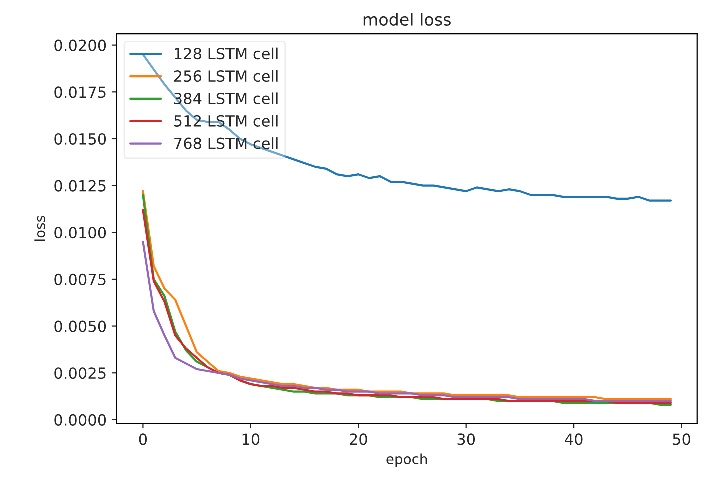 The height and width of the screenshot is (487, 708). Describe the element at coordinates (80, 280) in the screenshot. I see `y-tick-label: 0.0075` at that location.